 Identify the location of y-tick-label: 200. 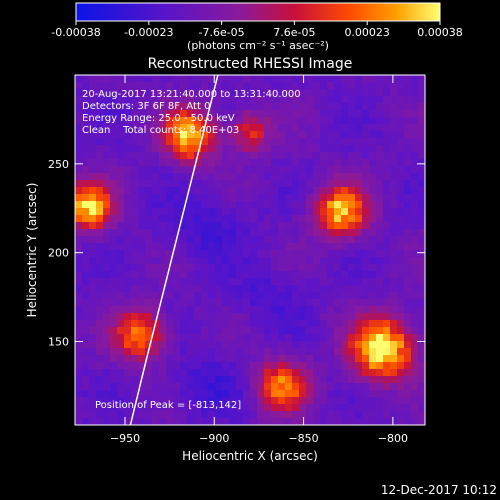
(58, 253).